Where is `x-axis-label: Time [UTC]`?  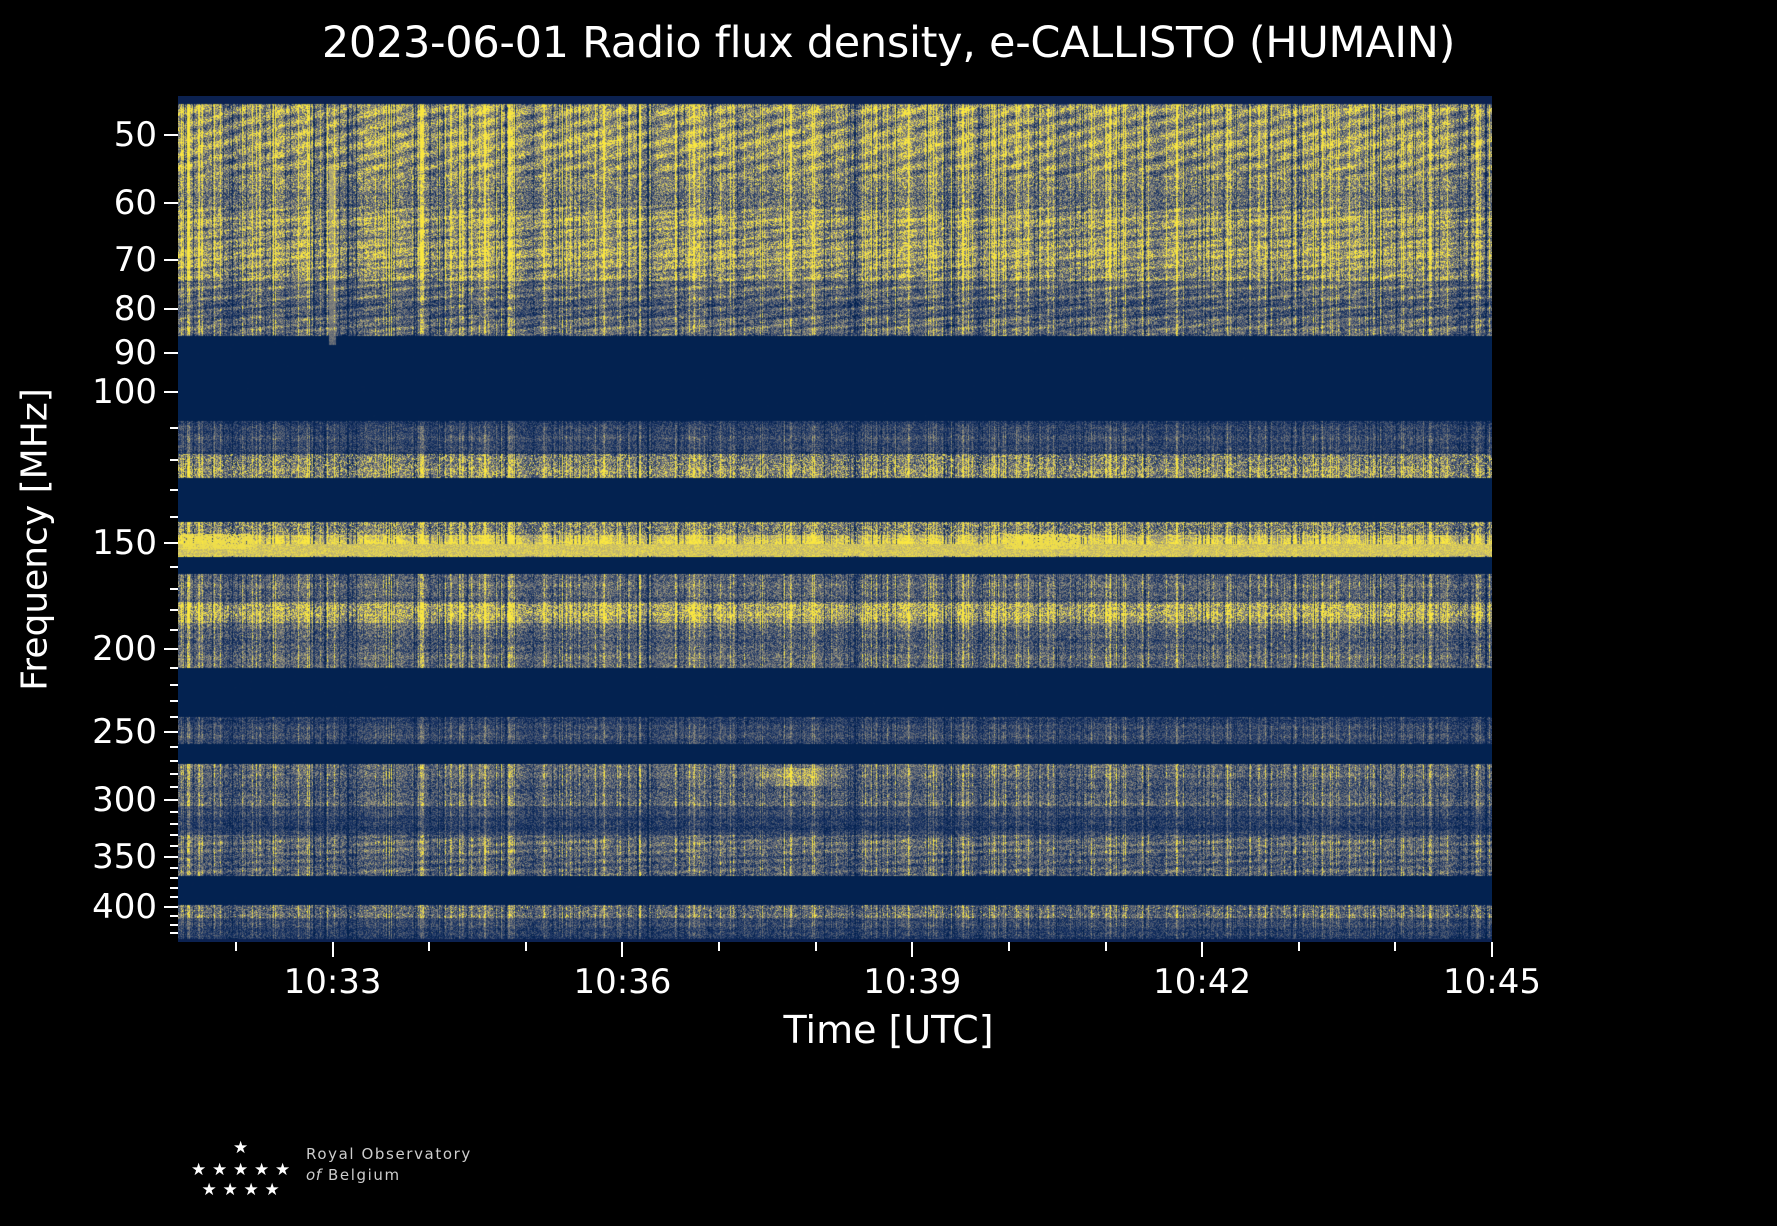
x-axis-label: Time [UTC] is located at coordinates (888, 1030).